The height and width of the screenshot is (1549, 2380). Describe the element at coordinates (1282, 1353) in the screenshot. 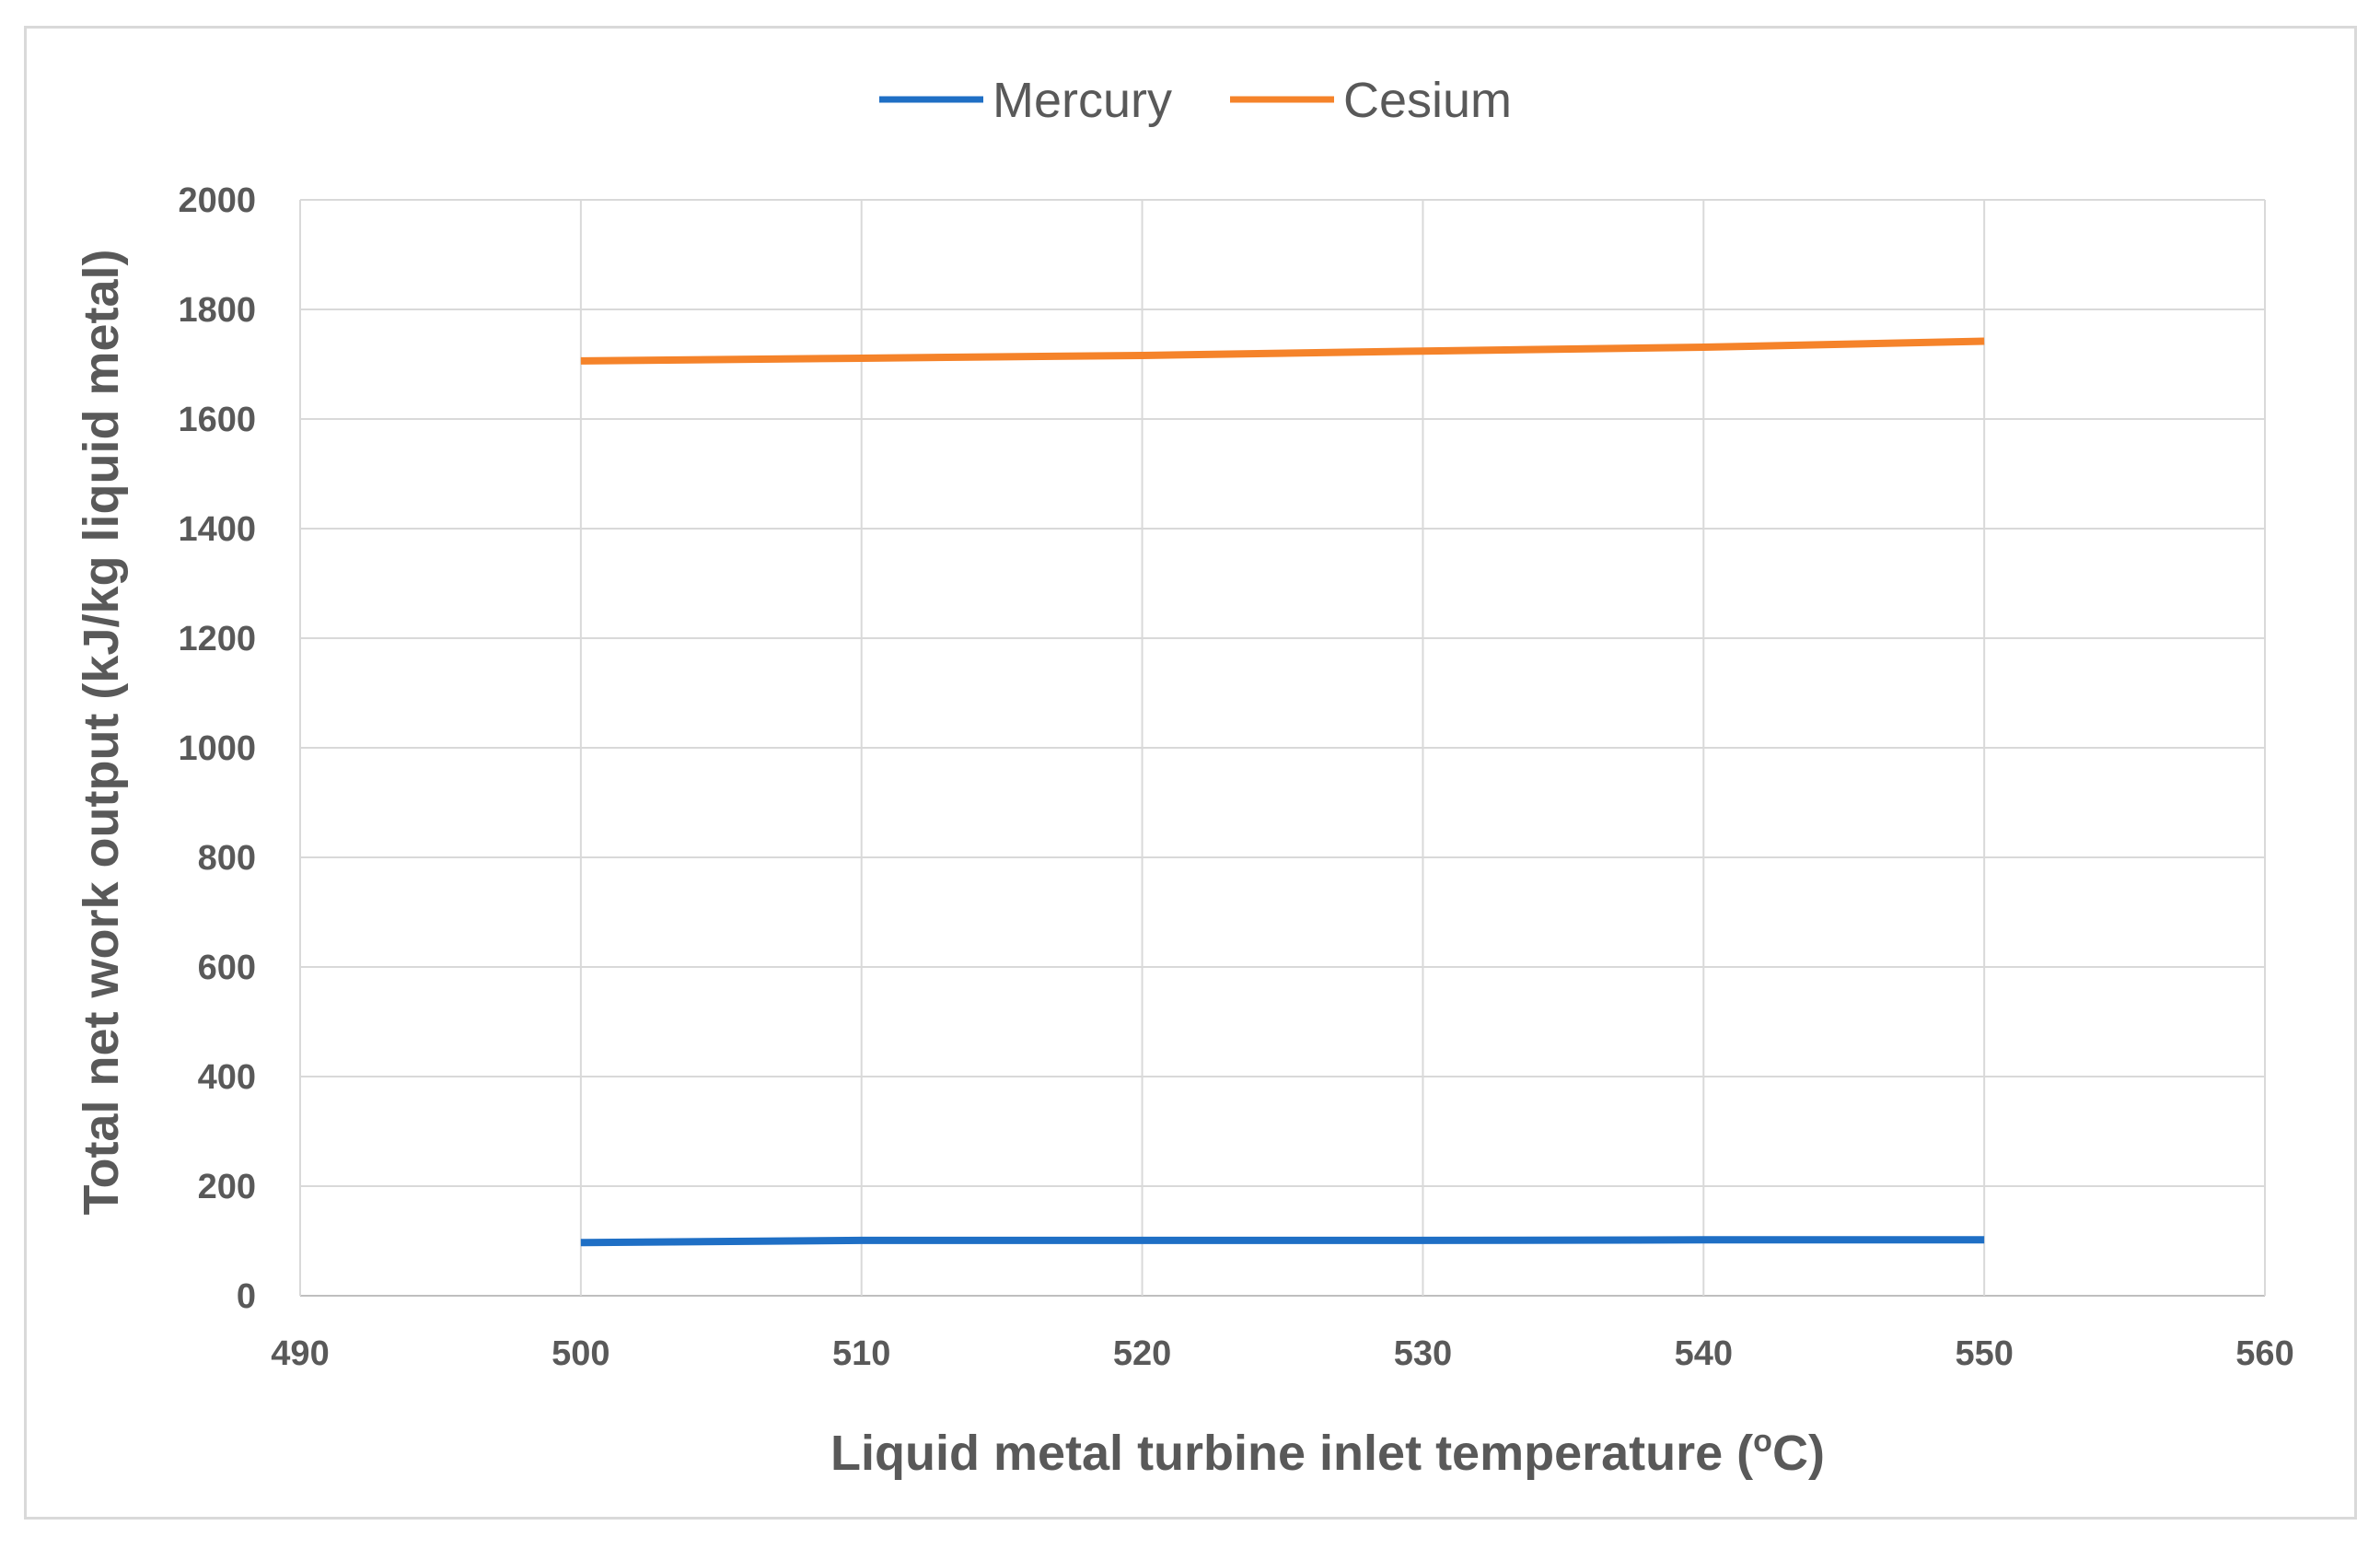

I see `x-axis-tick-labels: 490 500 510 520 530 540 550 560` at that location.